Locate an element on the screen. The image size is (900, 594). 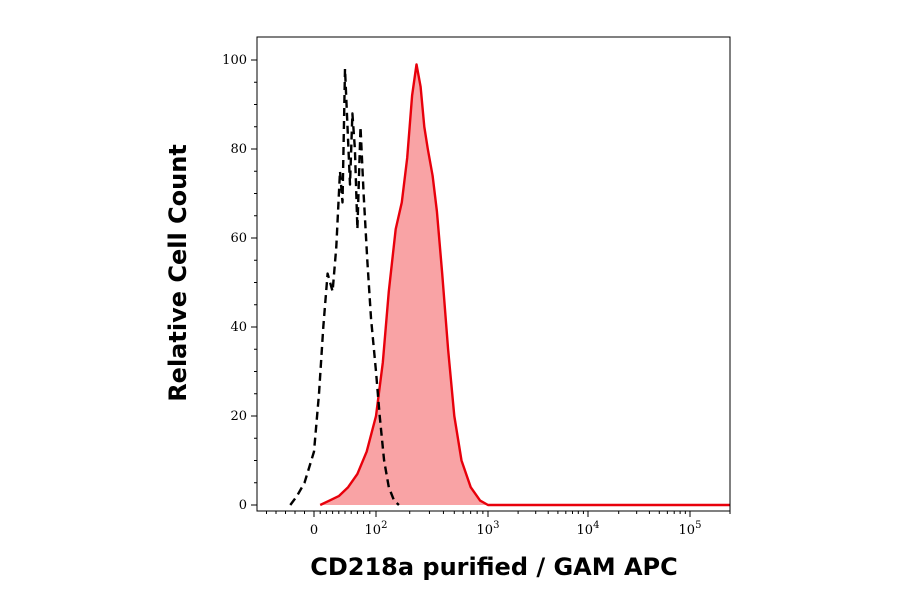
y-tick-label: 0 is located at coordinates (243, 505).